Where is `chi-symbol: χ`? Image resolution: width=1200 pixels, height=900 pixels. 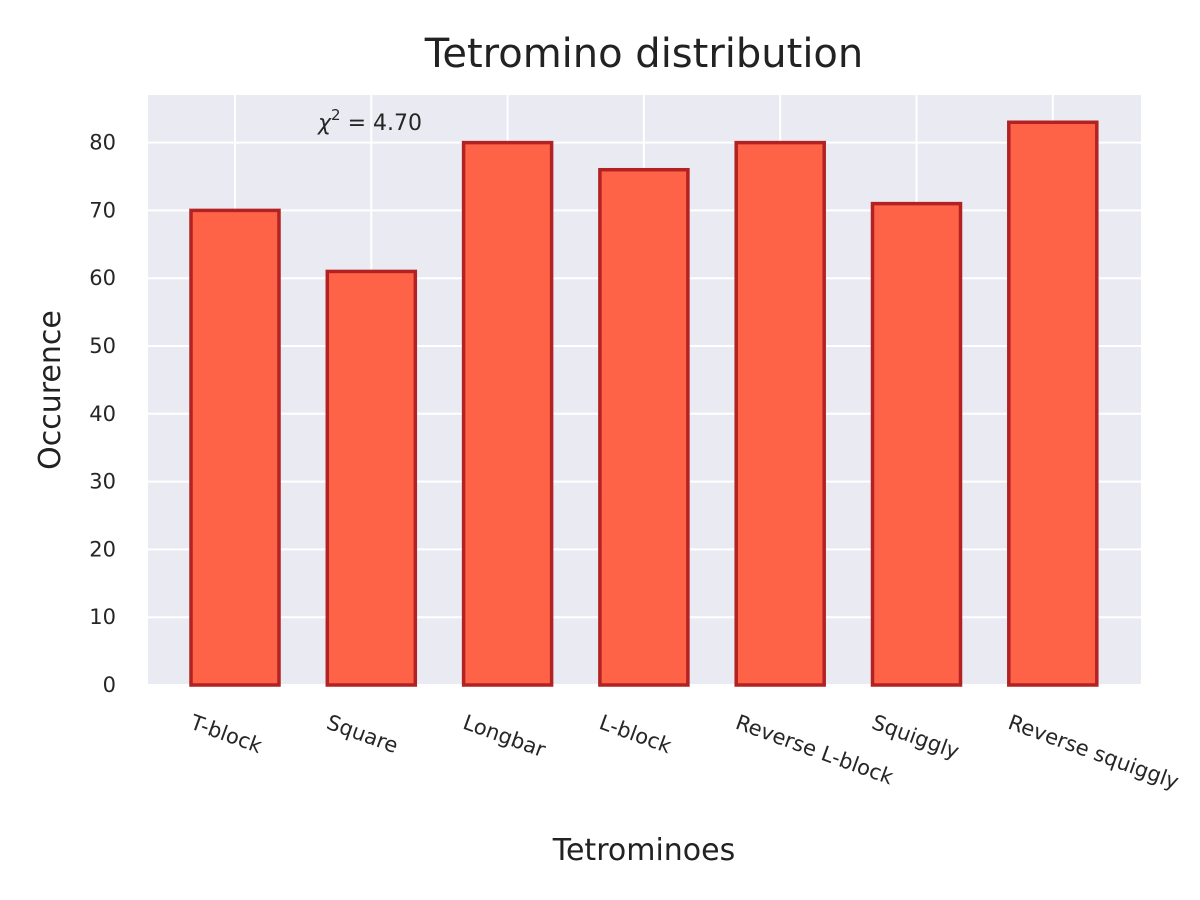
chi-symbol: χ is located at coordinates (324, 123).